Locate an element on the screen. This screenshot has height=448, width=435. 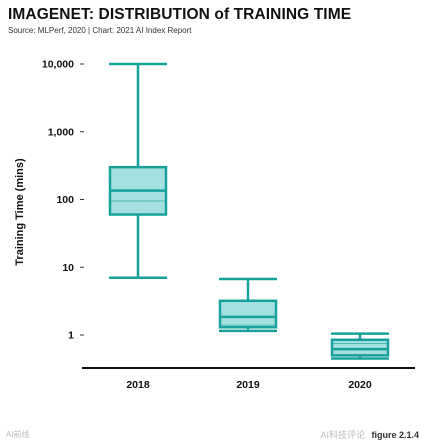
box-2019 is located at coordinates (248, 305).